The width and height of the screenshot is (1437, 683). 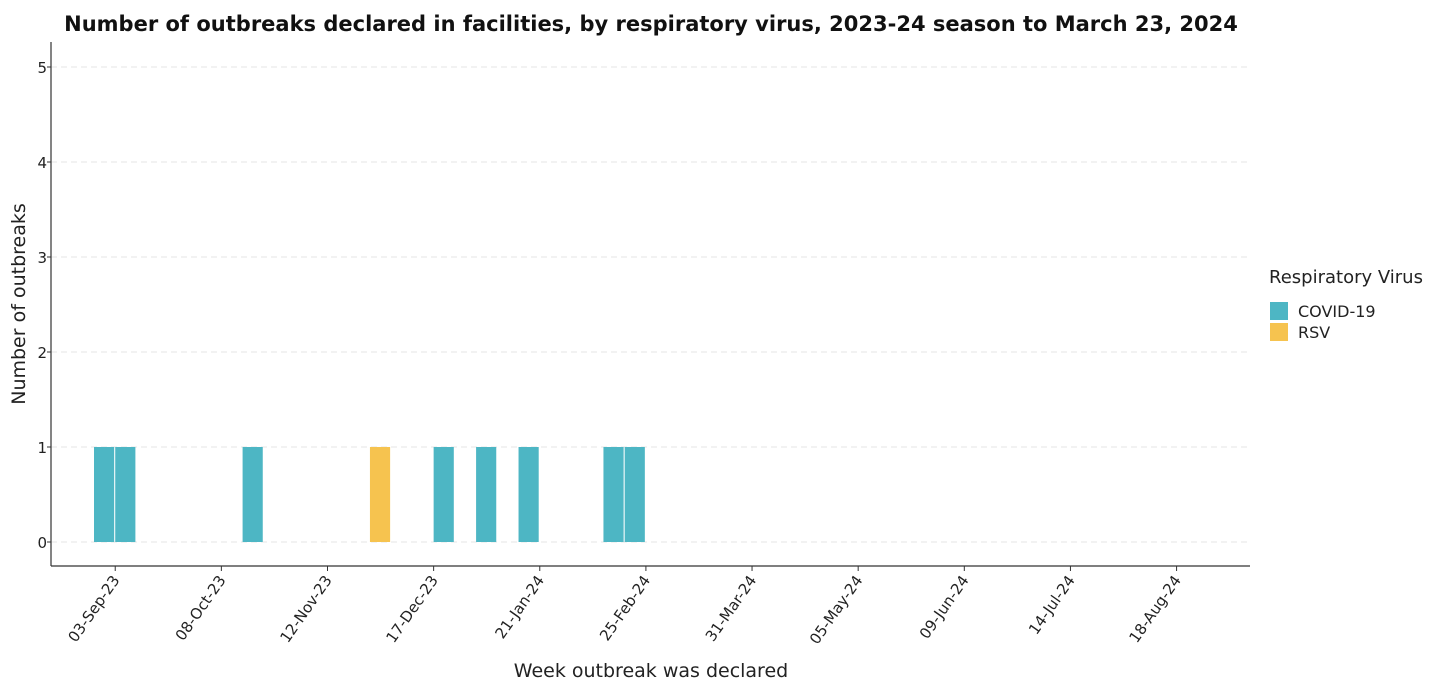 What do you see at coordinates (412, 609) in the screenshot?
I see `x-tick-label: 17-Dec-23` at bounding box center [412, 609].